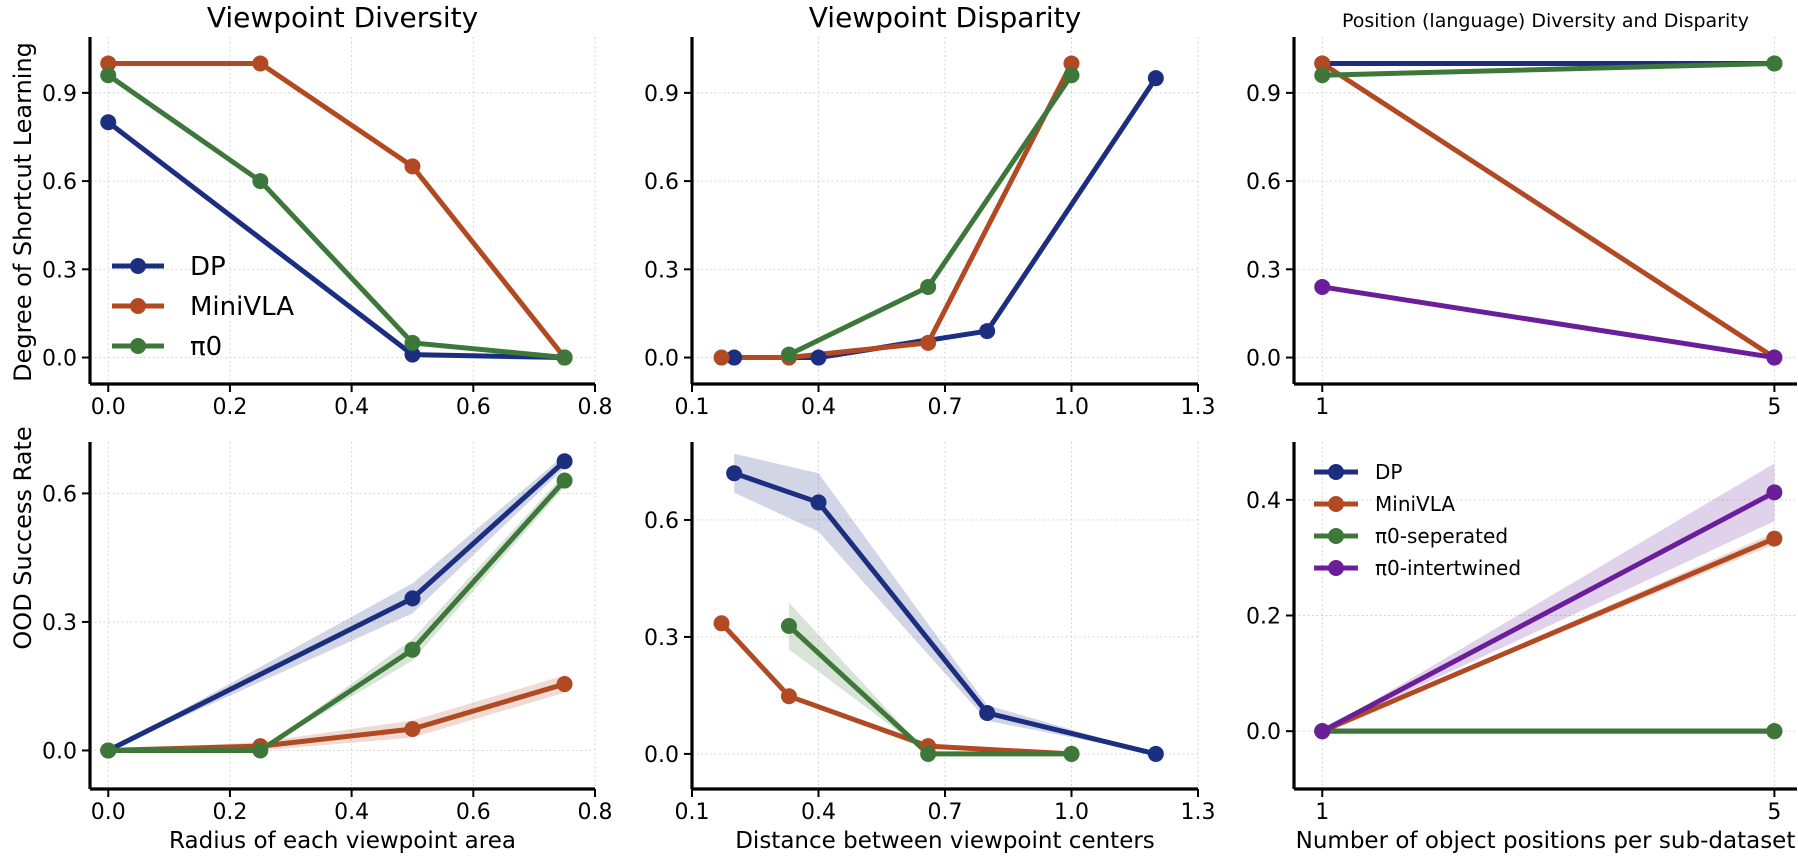 The height and width of the screenshot is (860, 1798). Describe the element at coordinates (342, 17) in the screenshot. I see `chart-title: Viewpoint Diversity` at that location.